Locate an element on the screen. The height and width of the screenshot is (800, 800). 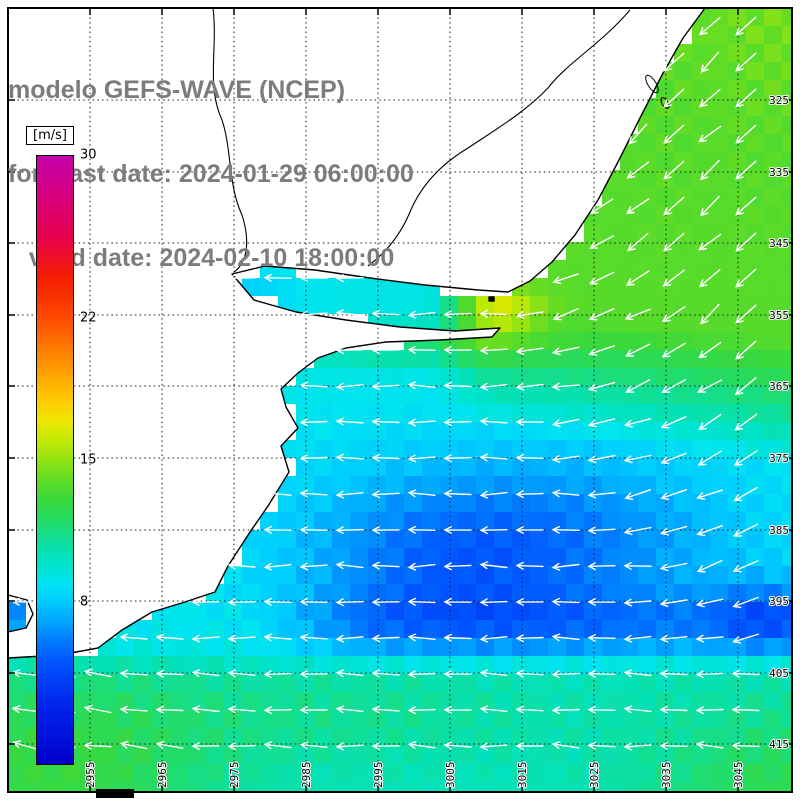
model-title: modelo GEFS-WAVE (NCEP) is located at coordinates (177, 90).